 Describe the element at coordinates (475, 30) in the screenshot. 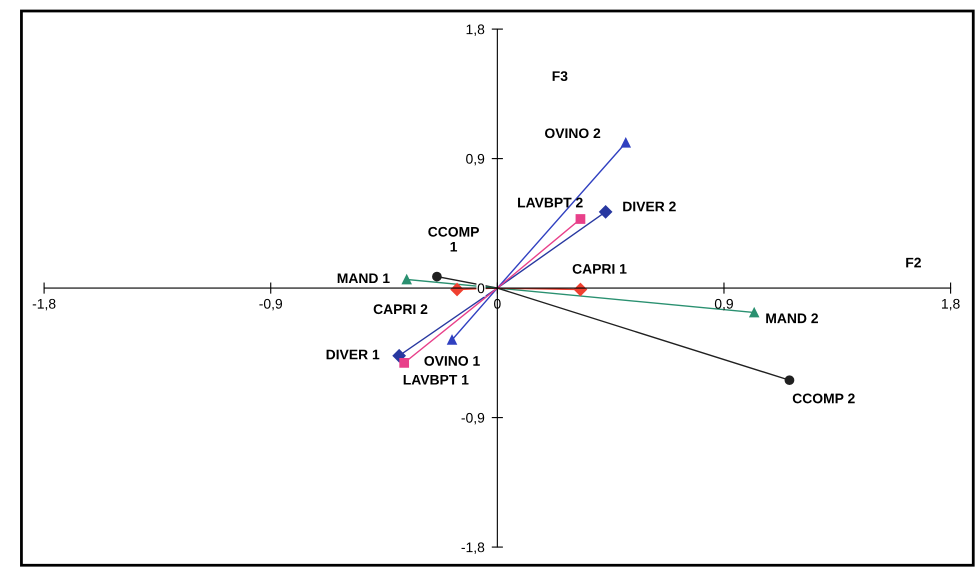

I see `y-tick-label: 1,8` at that location.